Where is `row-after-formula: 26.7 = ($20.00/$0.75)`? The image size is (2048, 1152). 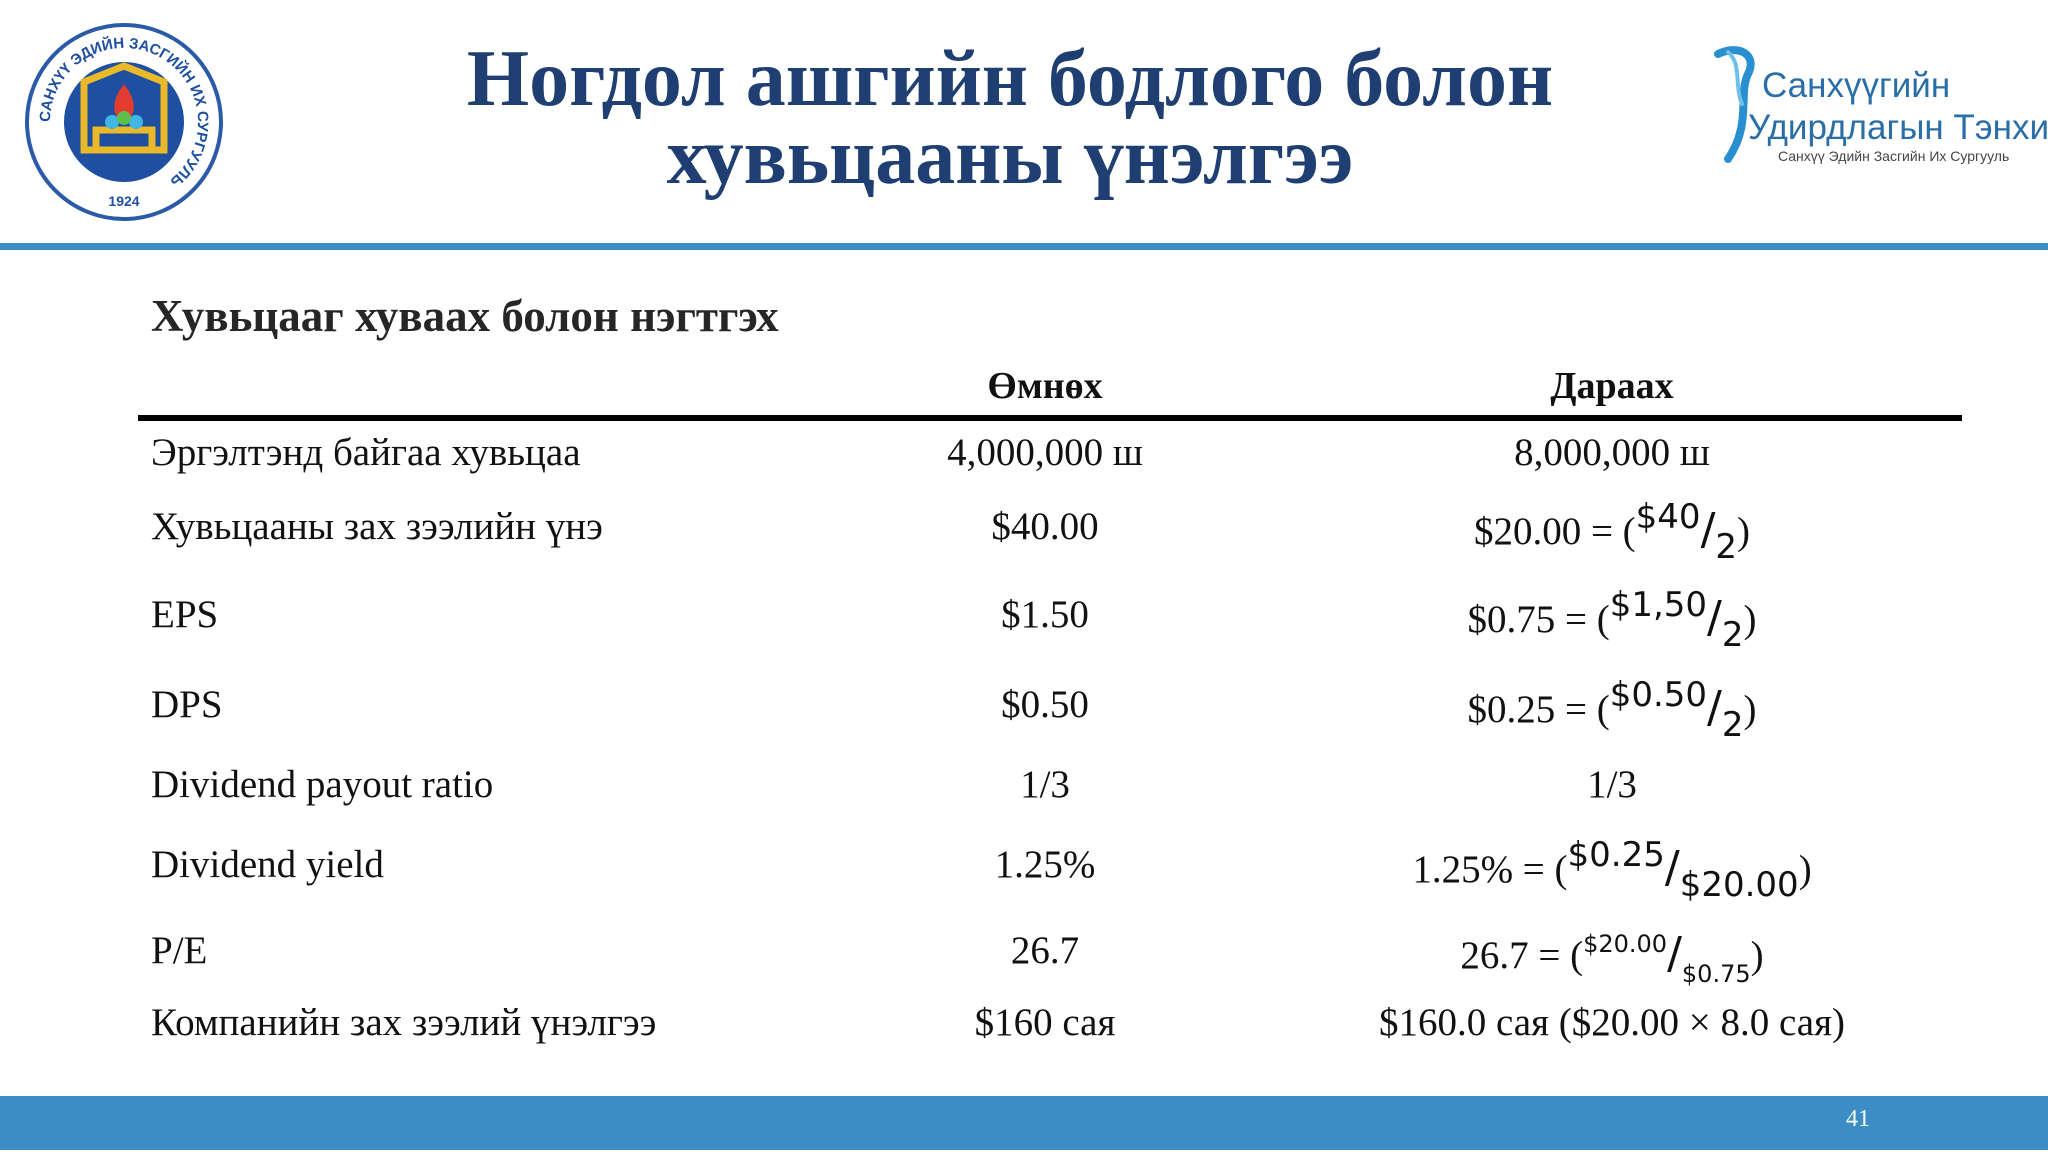 row-after-formula: 26.7 = ($20.00/$0.75) is located at coordinates (1612, 958).